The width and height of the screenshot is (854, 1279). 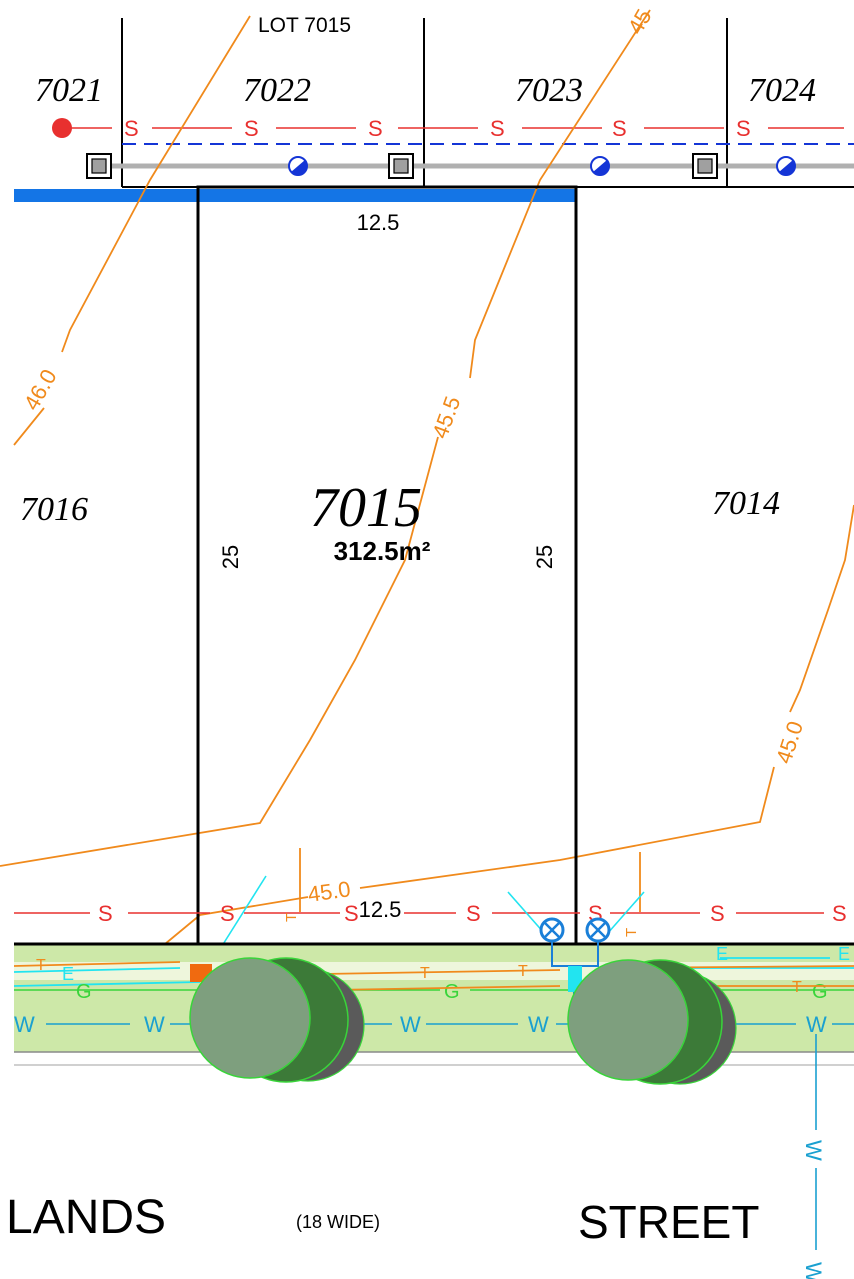 I want to click on lot-number-7014: 7014, so click(x=746, y=503).